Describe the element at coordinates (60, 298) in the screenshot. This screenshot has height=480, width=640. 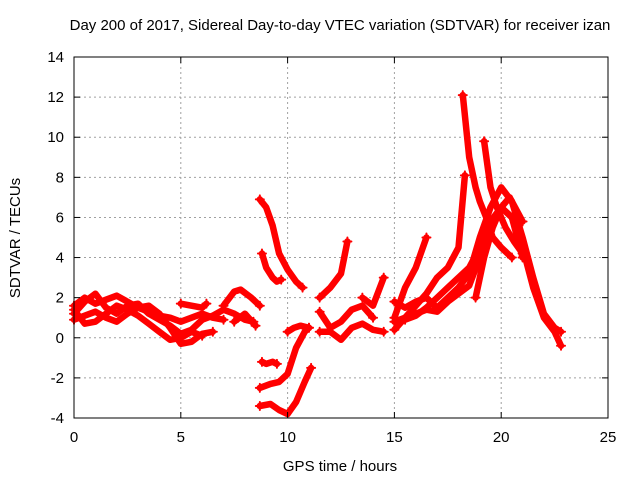
I see `y-tick-label: 2` at that location.